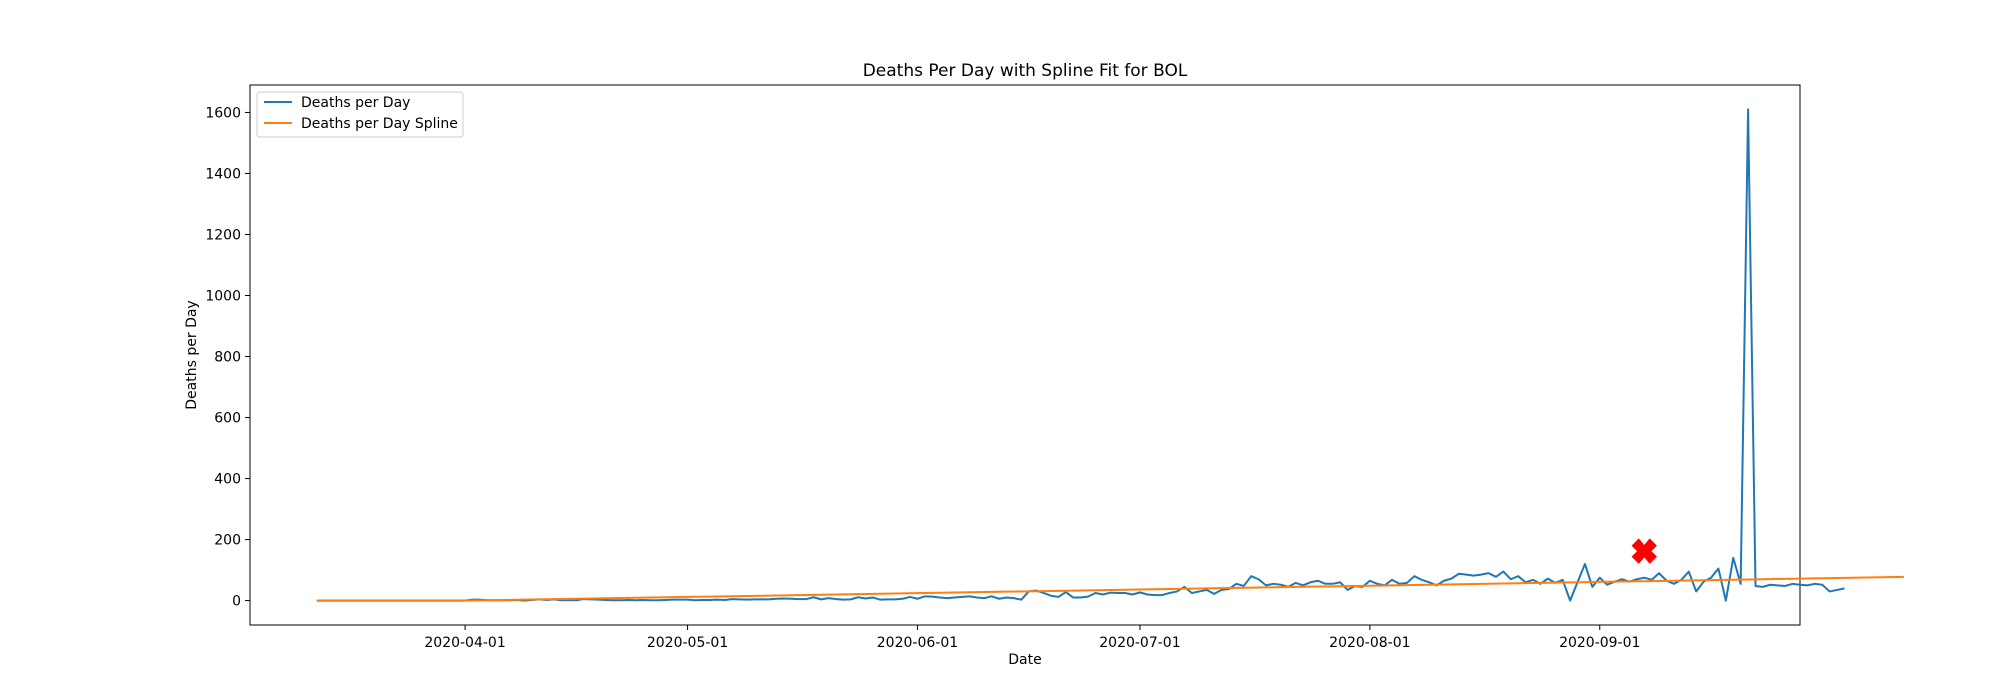 The image size is (2000, 700). Describe the element at coordinates (1369, 643) in the screenshot. I see `x-tick-label: 2020-08-01` at that location.